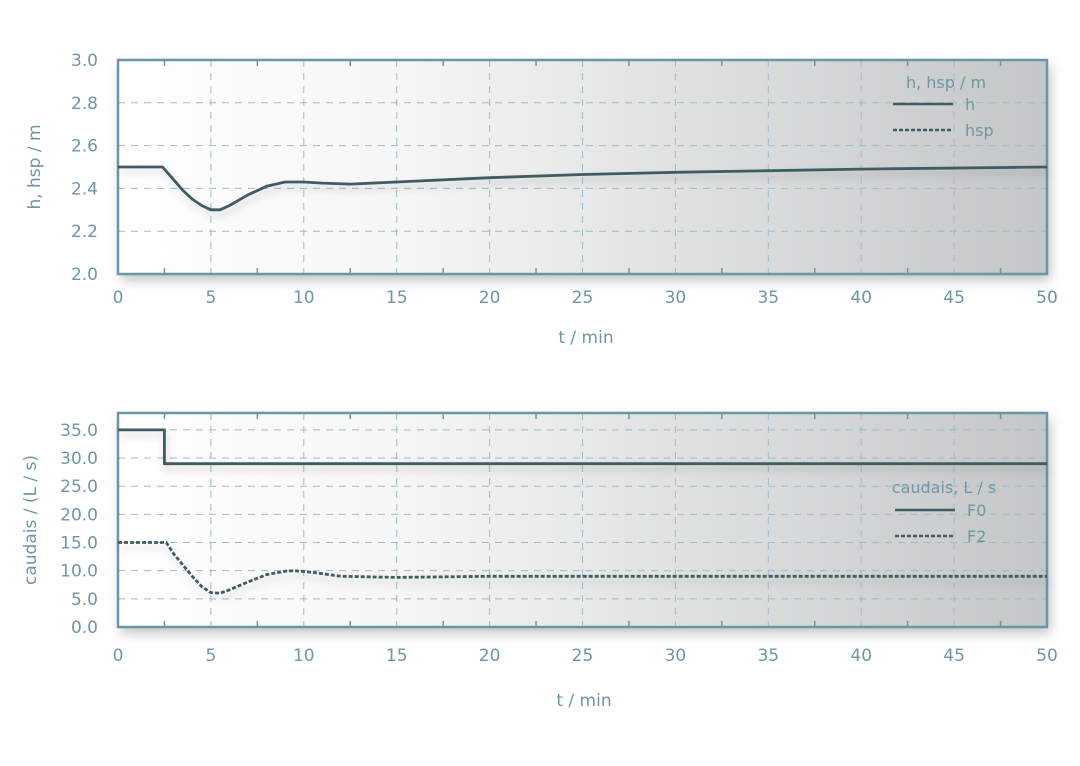  Describe the element at coordinates (582, 447) in the screenshot. I see `series-line-f0` at that location.